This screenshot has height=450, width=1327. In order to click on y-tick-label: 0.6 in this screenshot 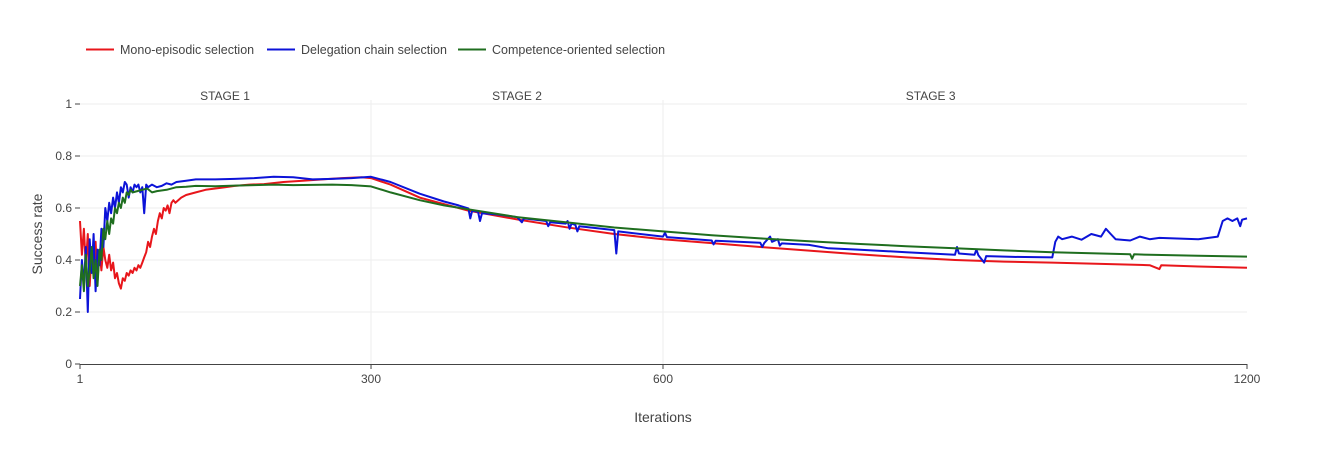, I will do `click(63, 208)`.